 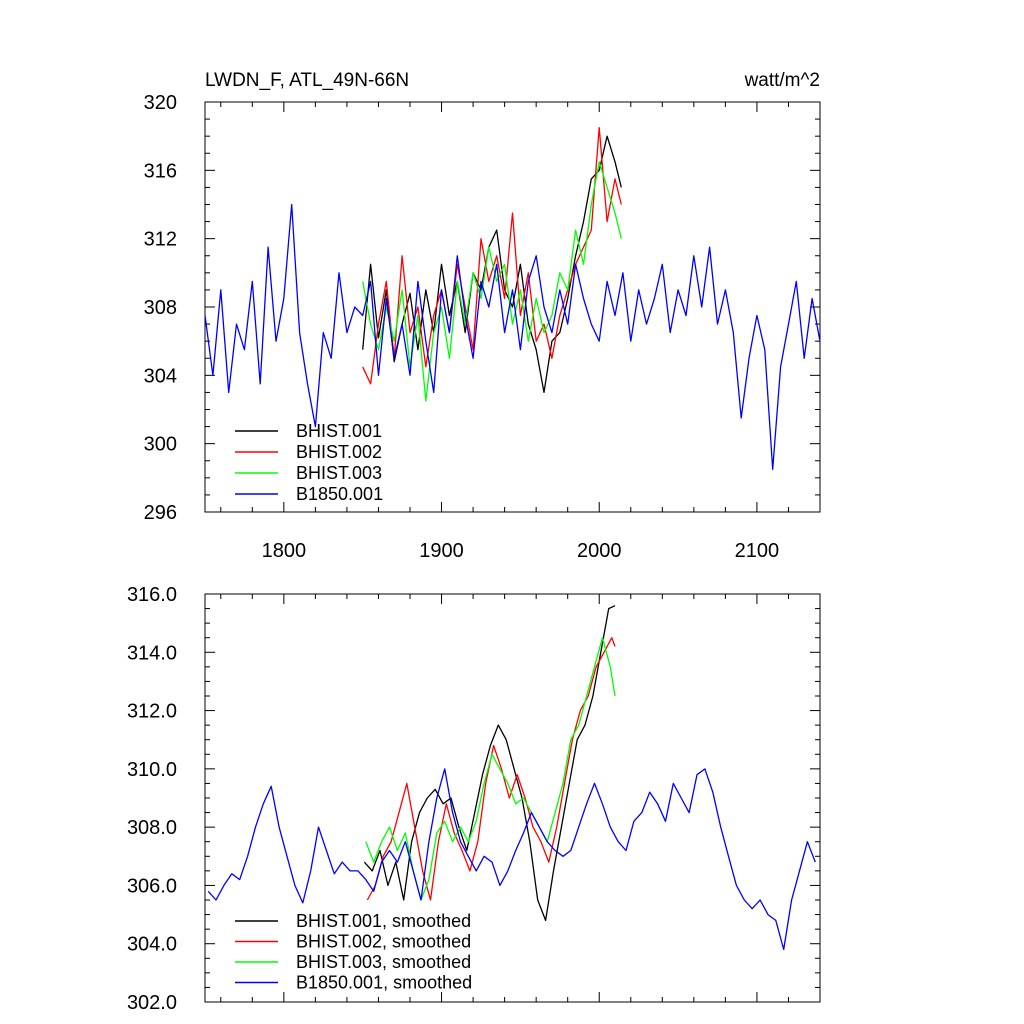 What do you see at coordinates (284, 551) in the screenshot?
I see `top-x-tick-label: 1800` at bounding box center [284, 551].